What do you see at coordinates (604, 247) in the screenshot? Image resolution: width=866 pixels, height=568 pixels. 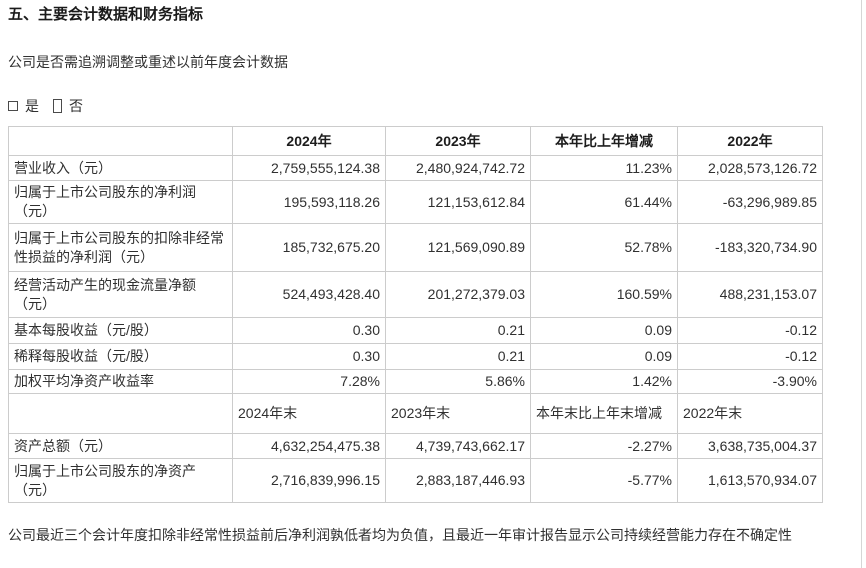 I see `value-cell: 52.78%` at bounding box center [604, 247].